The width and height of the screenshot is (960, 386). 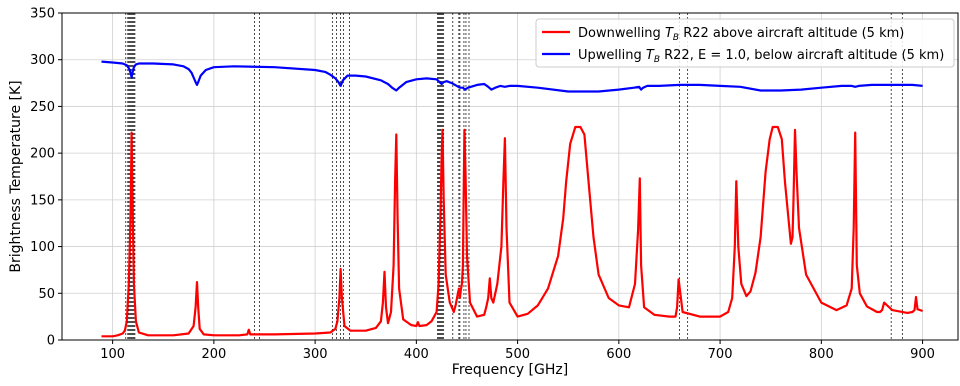 I want to click on x-axis-title: Frequency [GHz], so click(x=510, y=370).